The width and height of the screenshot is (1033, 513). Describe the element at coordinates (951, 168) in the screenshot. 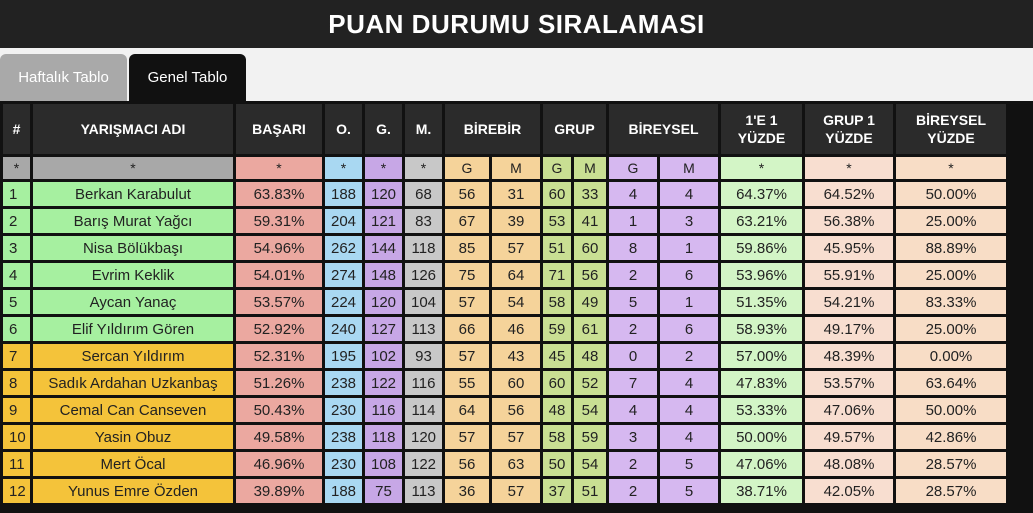

I see `filter-bireysel-percent: *` at that location.